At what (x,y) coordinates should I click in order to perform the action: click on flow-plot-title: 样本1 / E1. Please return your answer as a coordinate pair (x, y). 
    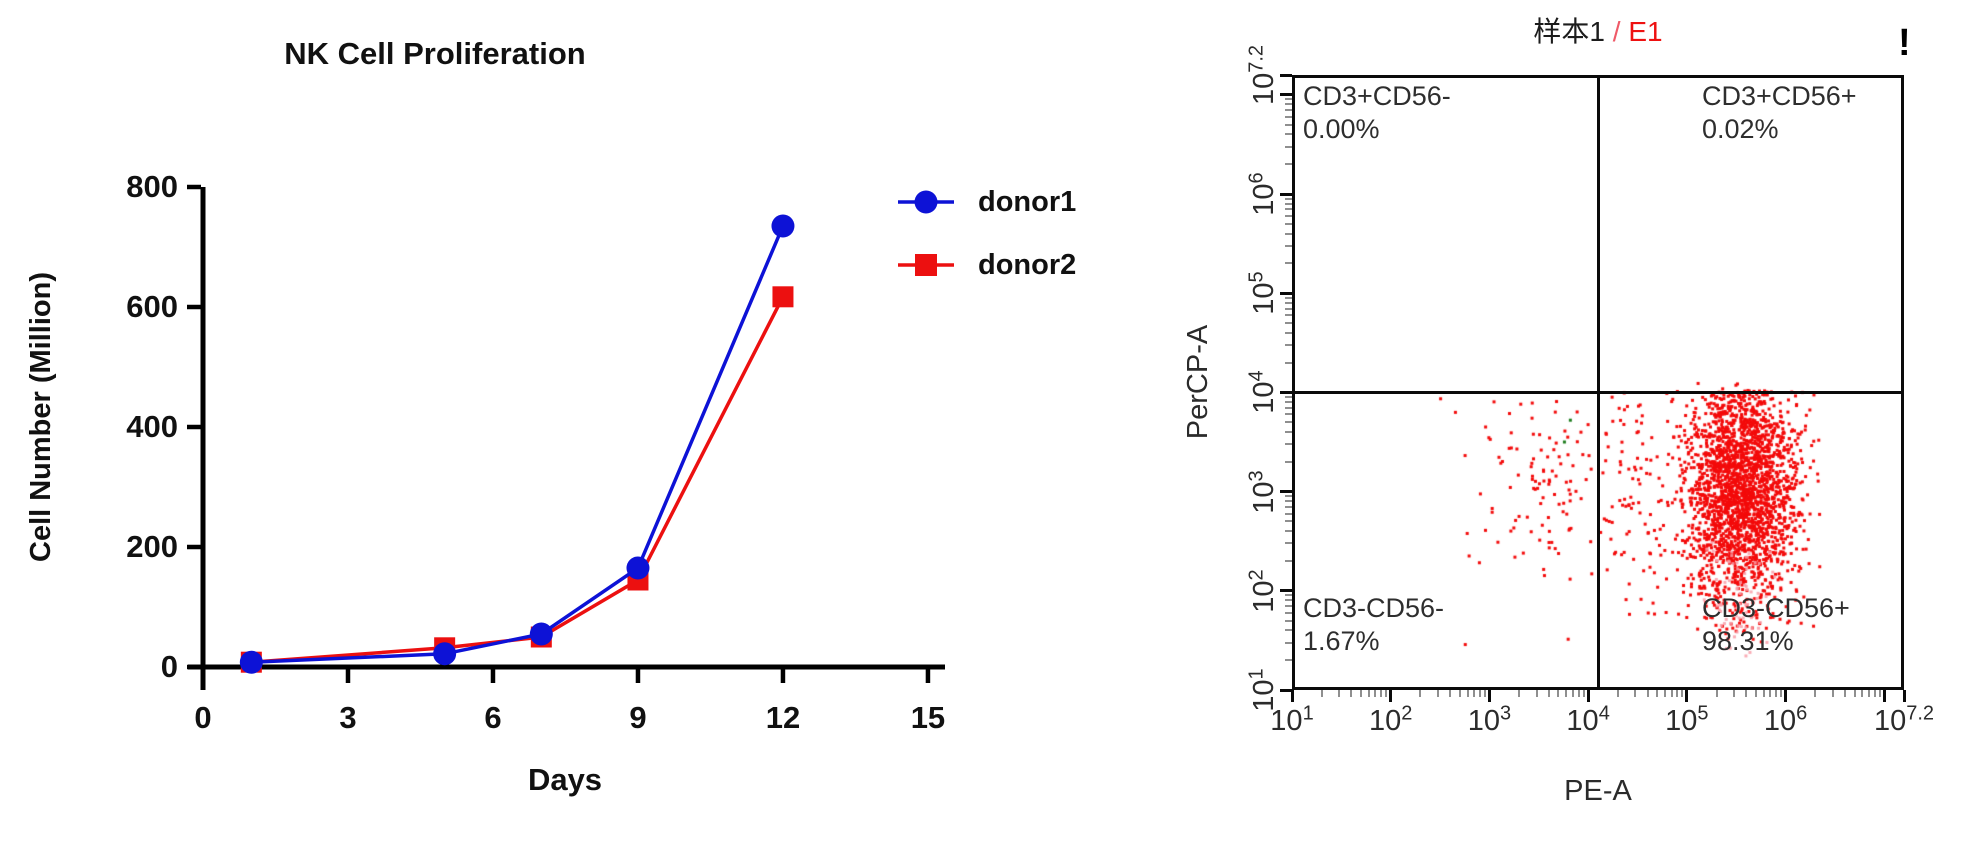
    Looking at the image, I should click on (1598, 30).